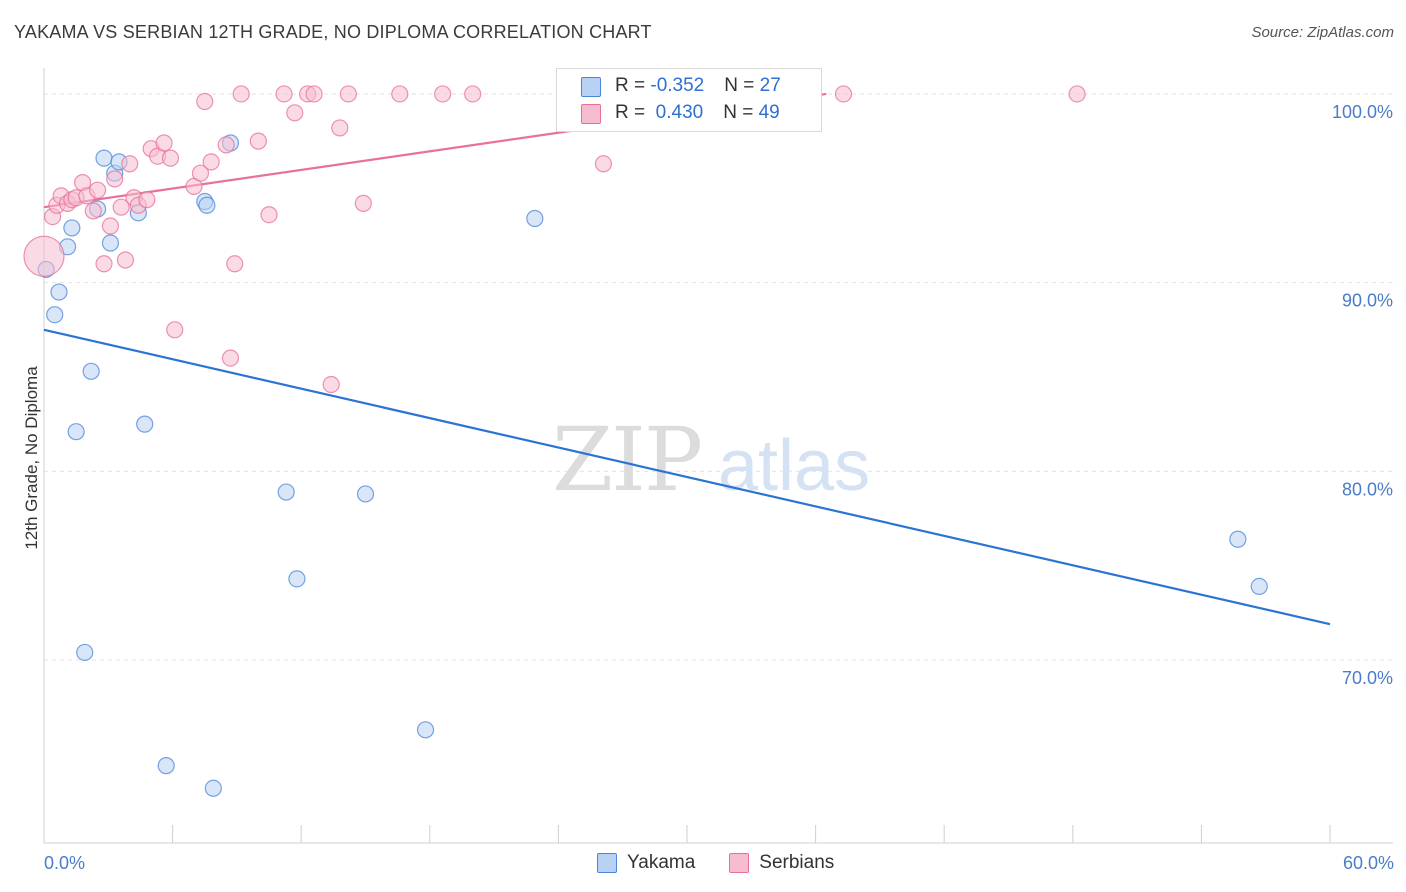  I want to click on legend-row-serbians: R = 0.430 N = 49, so click(680, 113).